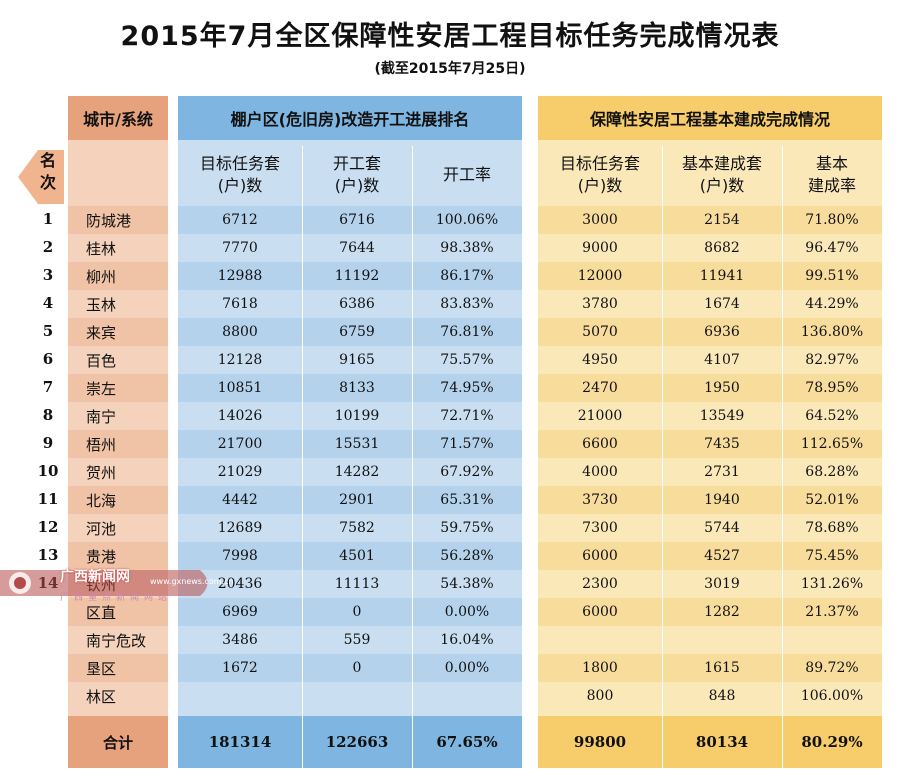 This screenshot has height=778, width=900. I want to click on table-cell-r1: 800, so click(600, 696).